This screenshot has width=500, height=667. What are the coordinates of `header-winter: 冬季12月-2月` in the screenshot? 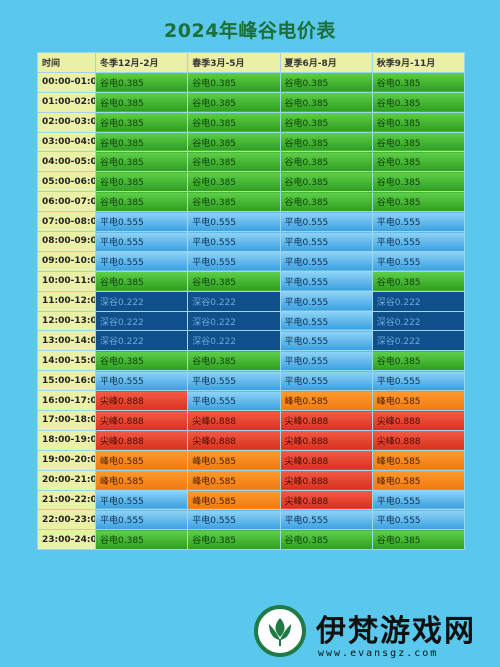 It's located at (141, 62).